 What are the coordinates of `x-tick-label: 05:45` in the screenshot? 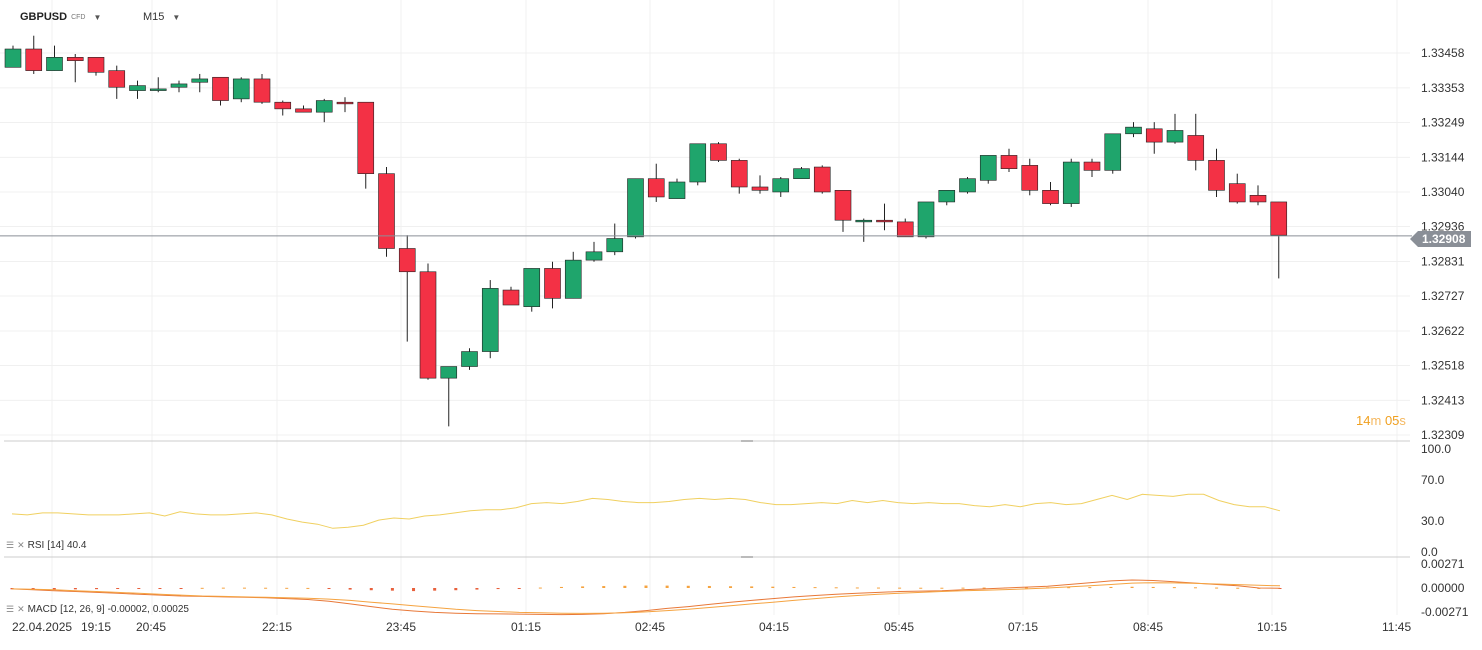 It's located at (899, 627).